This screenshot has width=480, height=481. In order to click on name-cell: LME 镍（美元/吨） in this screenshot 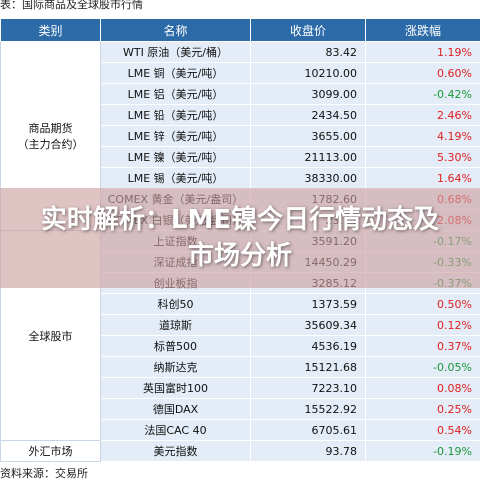, I will do `click(176, 157)`.